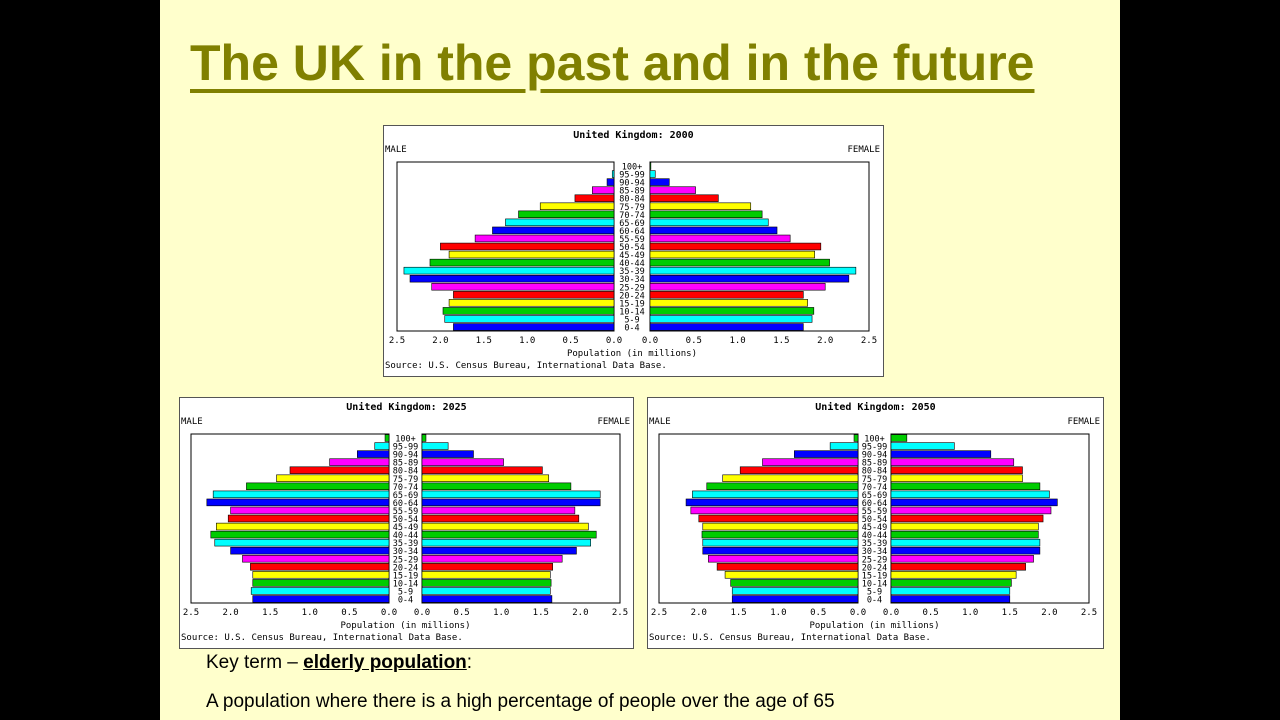  Describe the element at coordinates (632, 168) in the screenshot. I see `chart-0-age-label: 100+` at that location.